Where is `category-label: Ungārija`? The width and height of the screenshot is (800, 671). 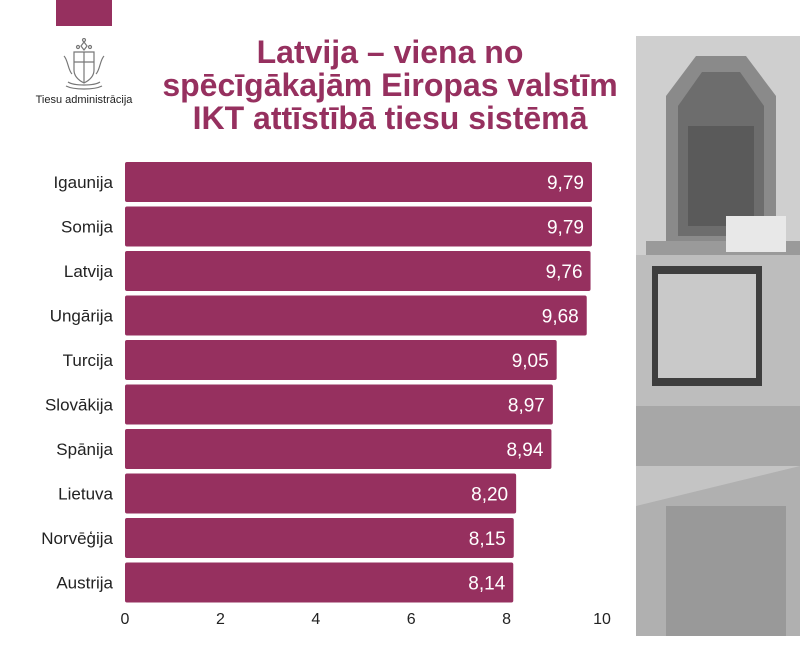 category-label: Ungārija is located at coordinates (82, 316).